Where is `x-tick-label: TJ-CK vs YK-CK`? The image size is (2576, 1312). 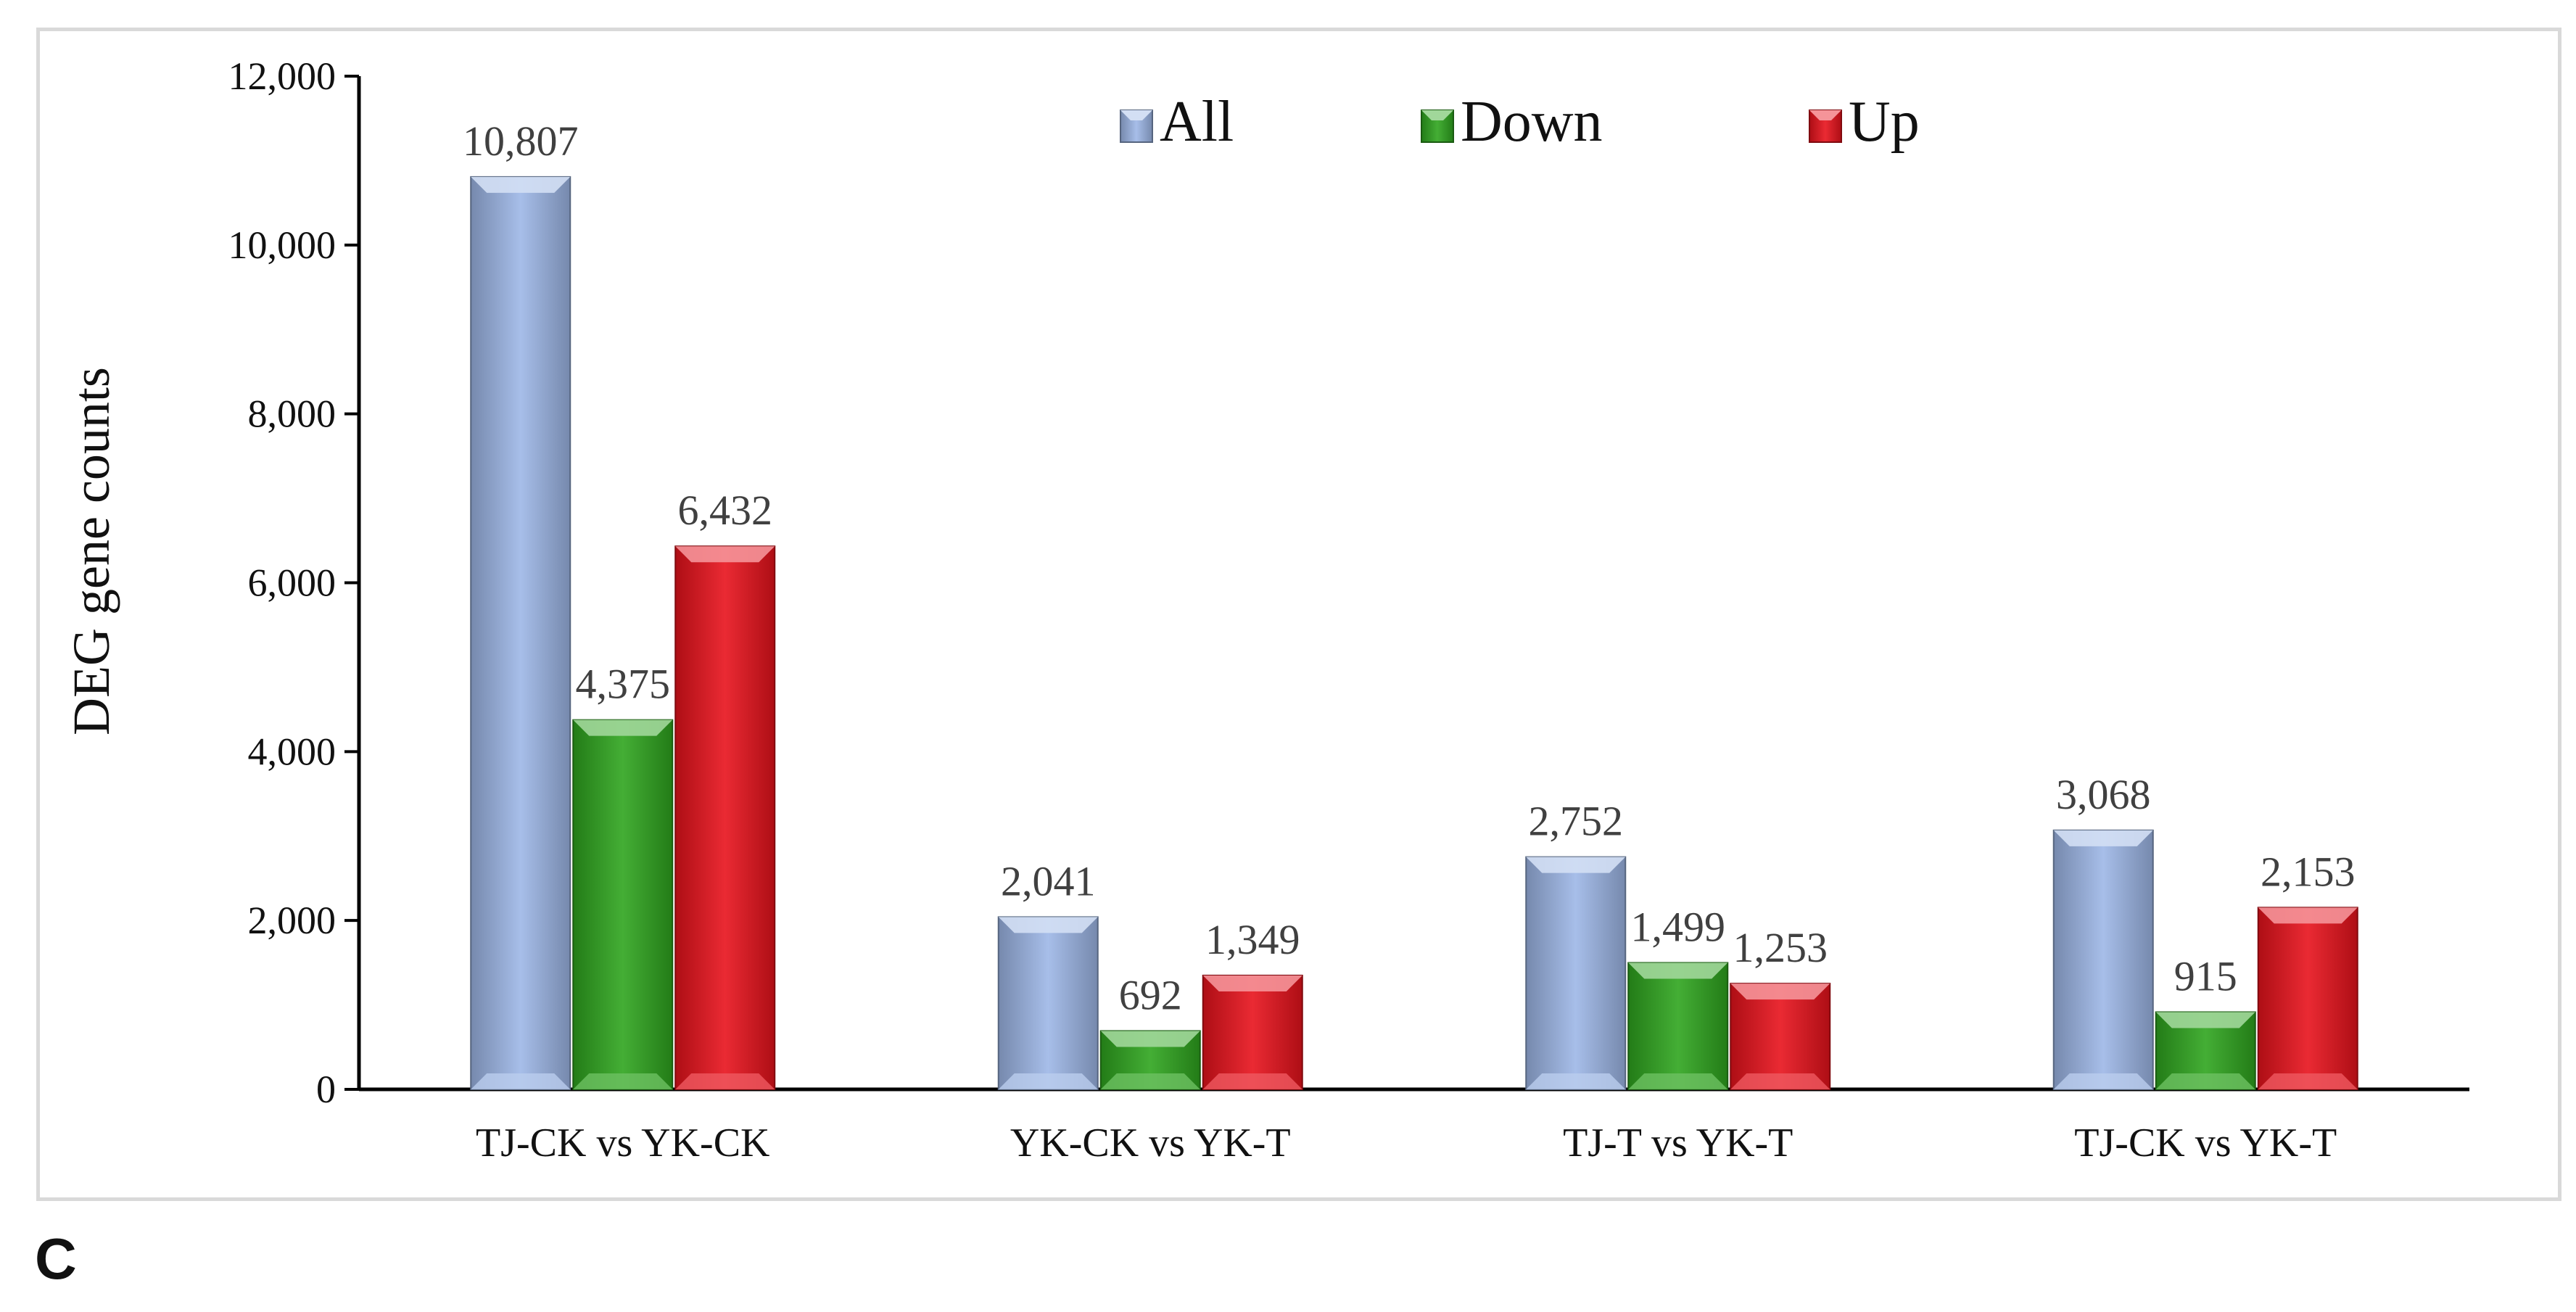 x-tick-label: TJ-CK vs YK-CK is located at coordinates (622, 1143).